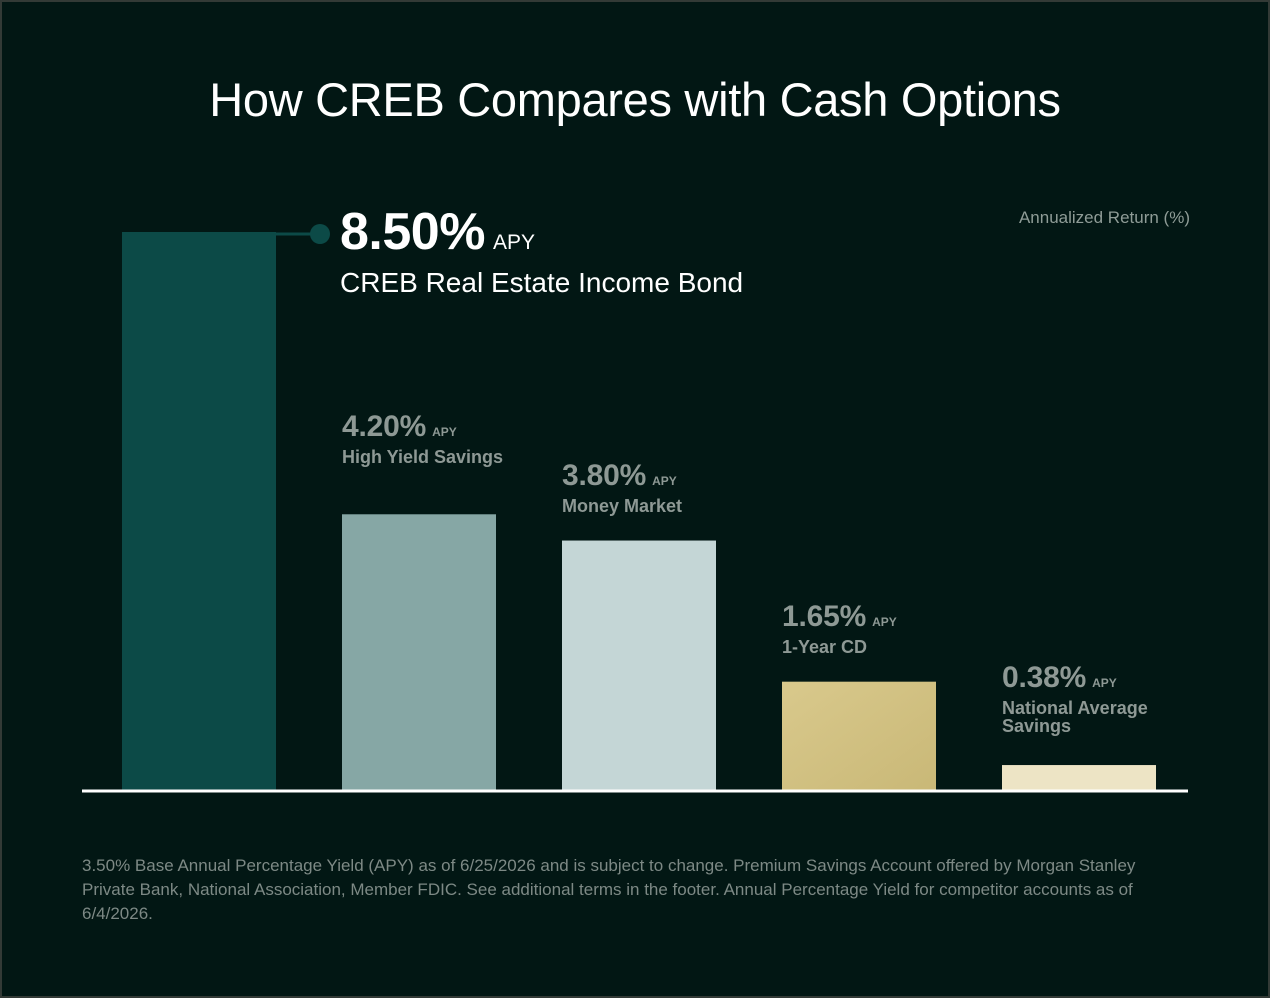 This screenshot has width=1270, height=998. What do you see at coordinates (320, 234) in the screenshot?
I see `featured-leader-dot` at bounding box center [320, 234].